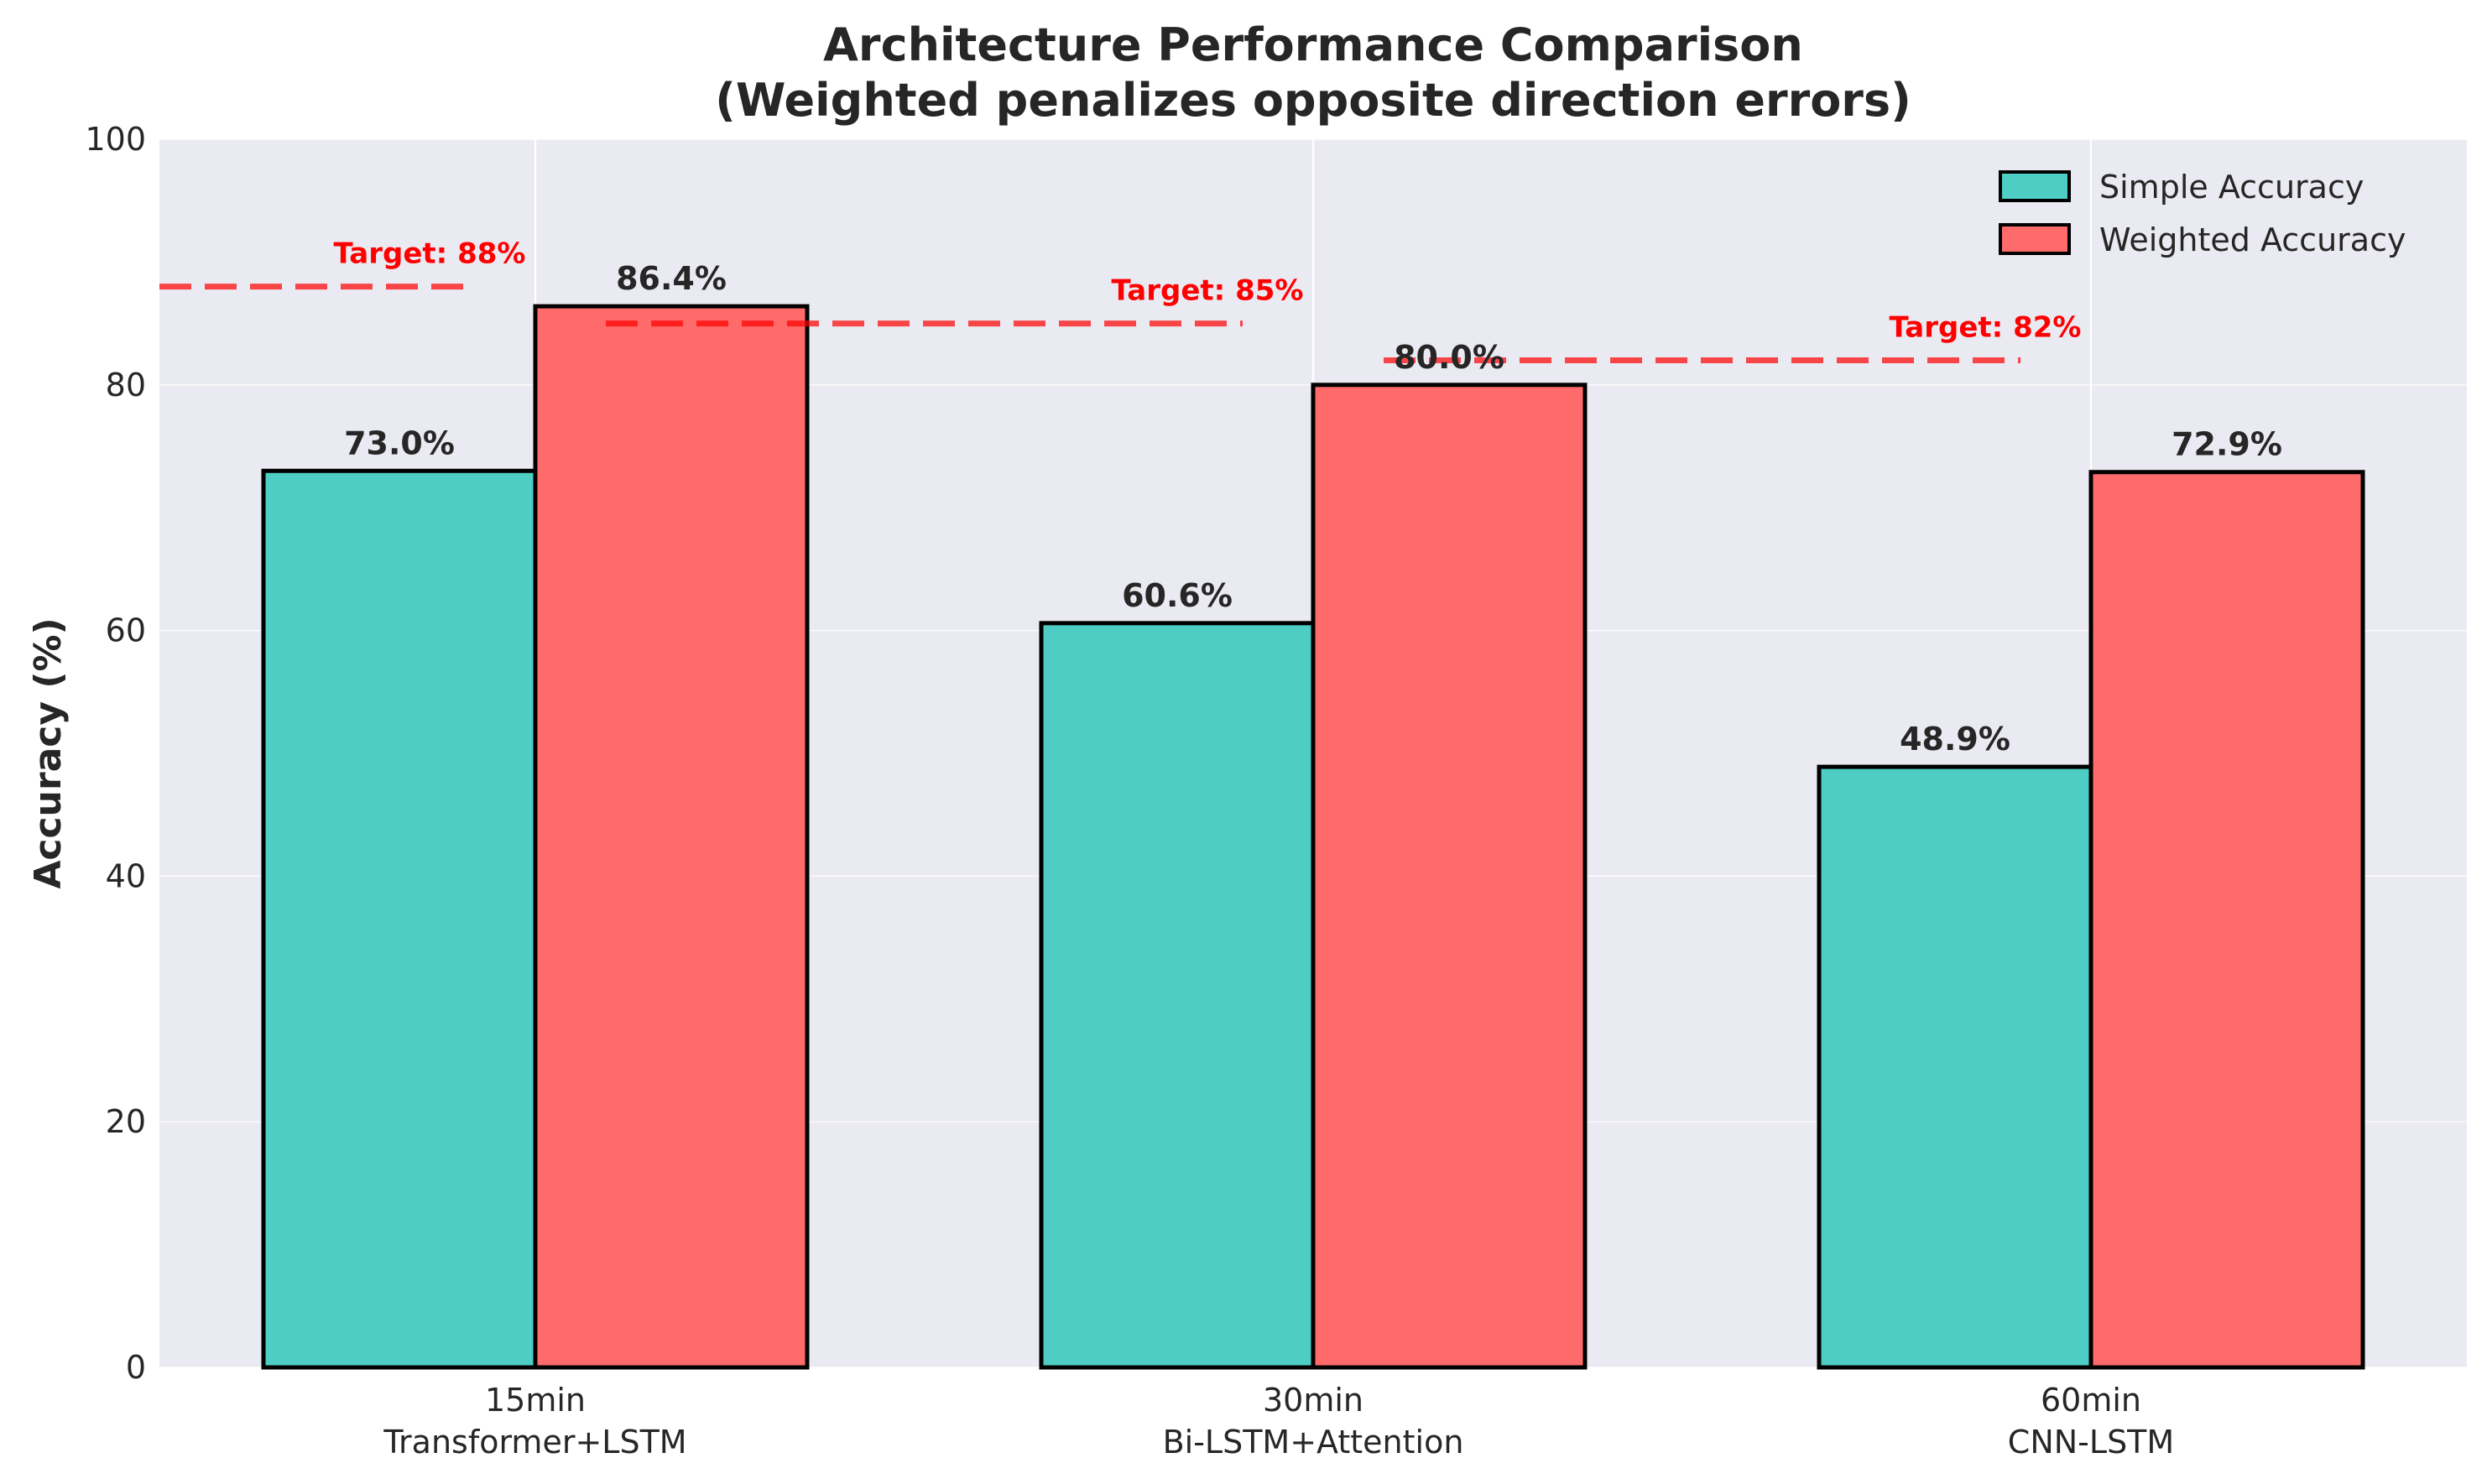 Image resolution: width=2487 pixels, height=1484 pixels. I want to click on y-axis-label: Accuracy (%), so click(48, 752).